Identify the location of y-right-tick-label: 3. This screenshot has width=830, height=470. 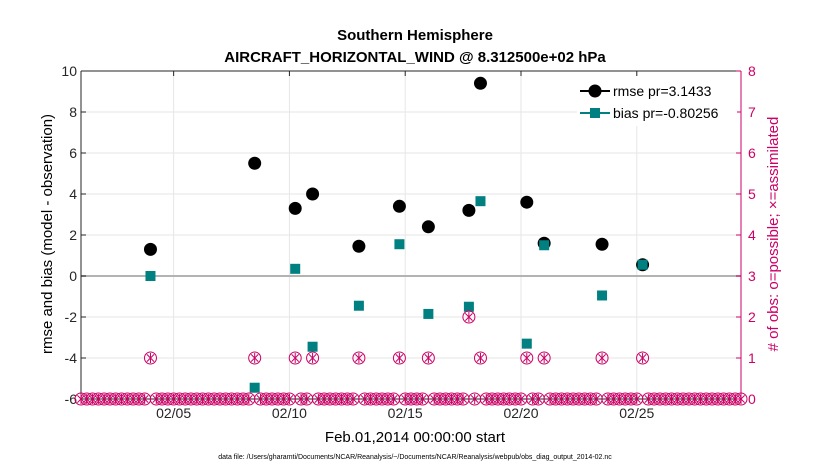
(752, 276).